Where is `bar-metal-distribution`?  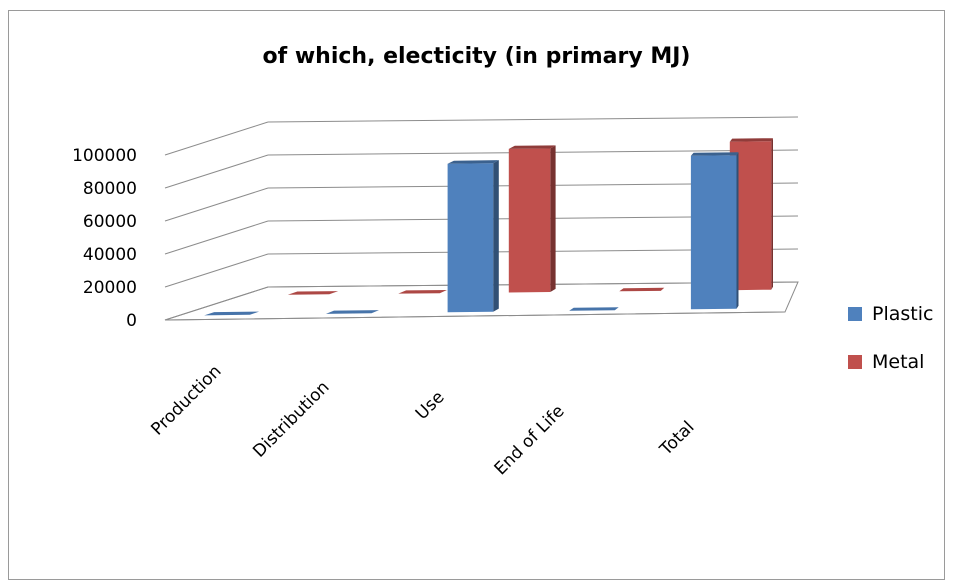 bar-metal-distribution is located at coordinates (422, 292).